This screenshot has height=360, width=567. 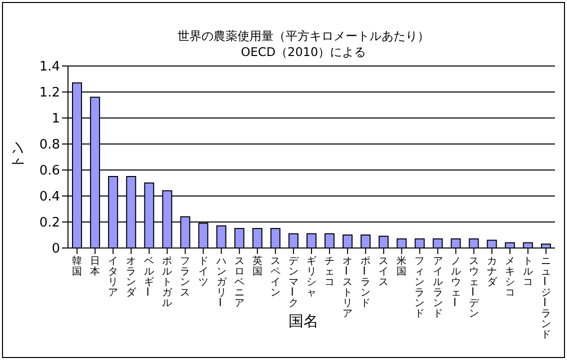 I want to click on y-tick-label: 0.2, so click(x=49, y=223).